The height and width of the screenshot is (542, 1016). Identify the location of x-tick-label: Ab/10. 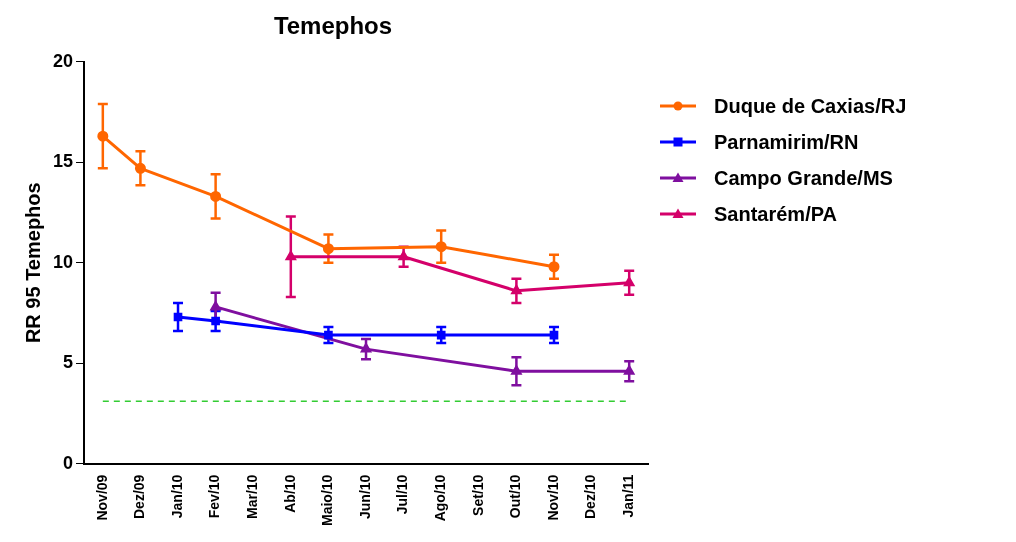
(289, 493).